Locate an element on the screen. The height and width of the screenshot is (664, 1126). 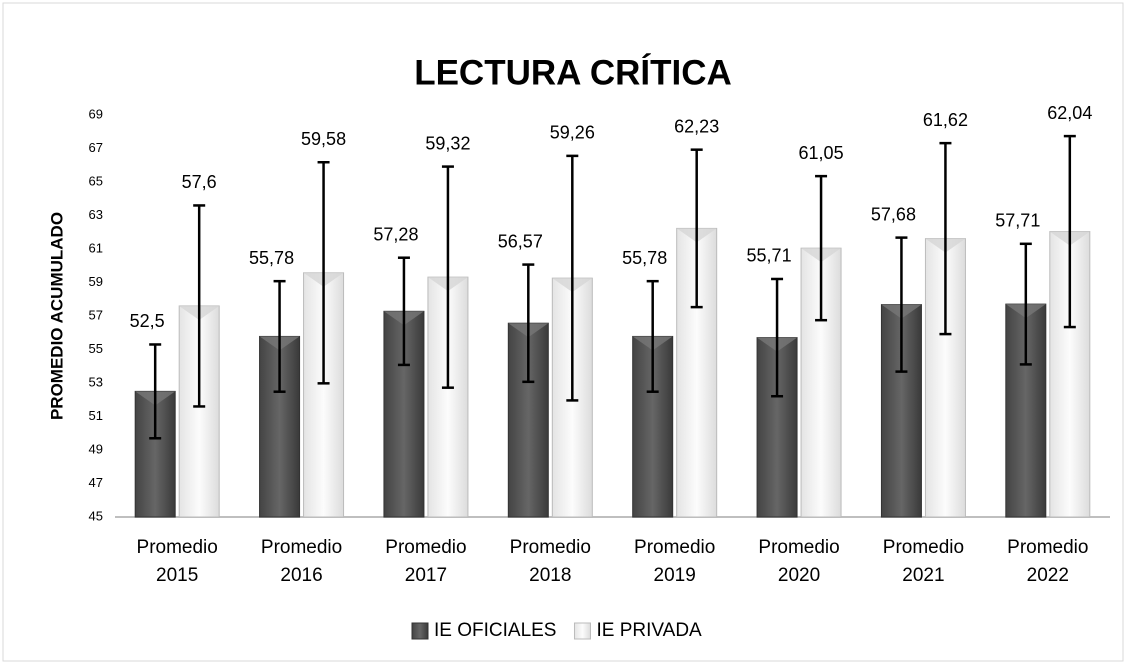
y-tick-label: 63 is located at coordinates (96, 214).